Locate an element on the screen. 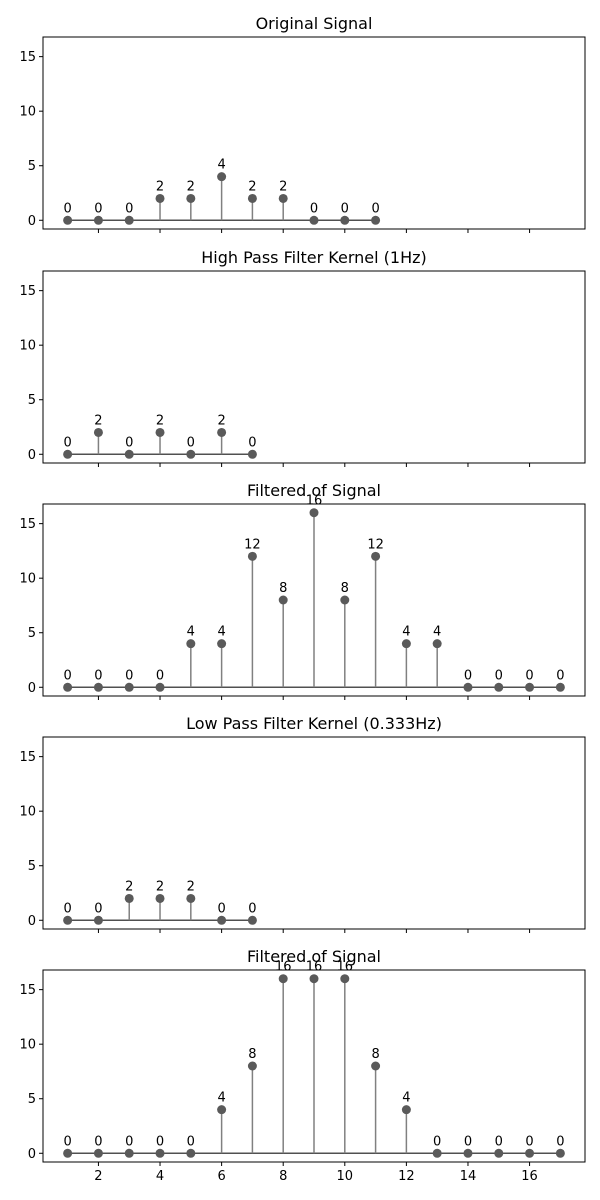 This screenshot has height=1200, width=600. data-label: 12 is located at coordinates (375, 544).